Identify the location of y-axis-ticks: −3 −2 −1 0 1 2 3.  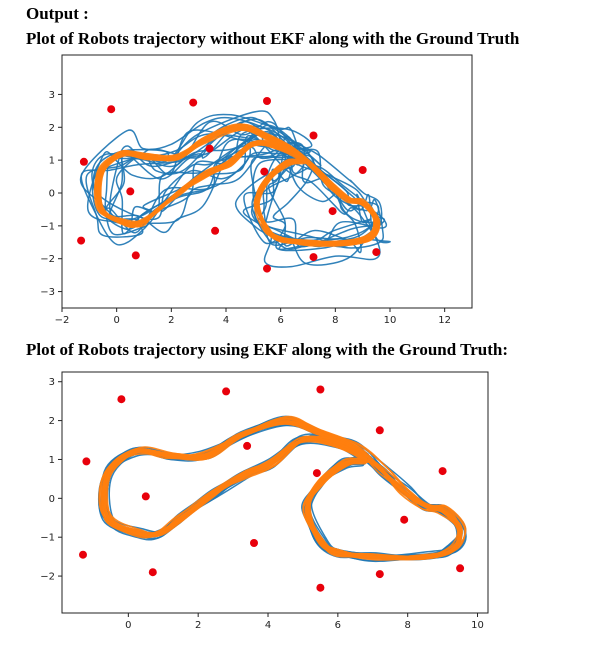
(51, 194).